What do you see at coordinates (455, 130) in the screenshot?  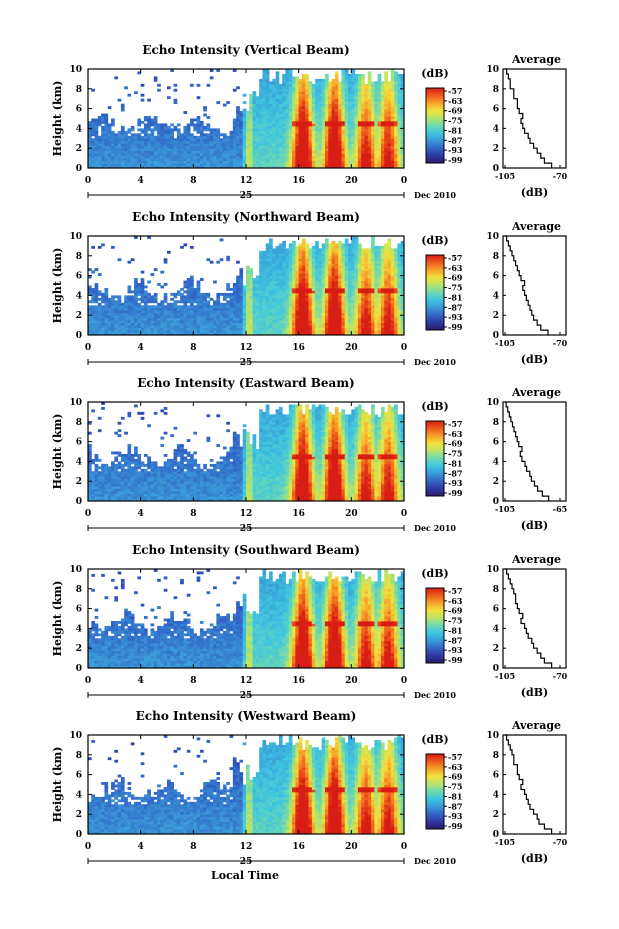 I see `colorbar-tick-label: -81` at bounding box center [455, 130].